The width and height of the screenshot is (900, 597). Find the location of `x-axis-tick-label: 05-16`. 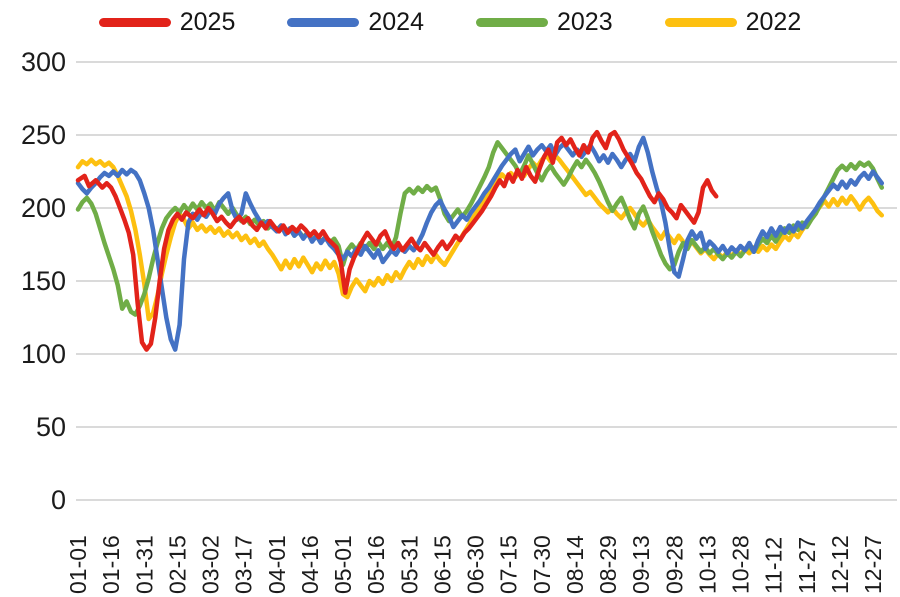

x-axis-tick-label: 05-16 is located at coordinates (376, 564).